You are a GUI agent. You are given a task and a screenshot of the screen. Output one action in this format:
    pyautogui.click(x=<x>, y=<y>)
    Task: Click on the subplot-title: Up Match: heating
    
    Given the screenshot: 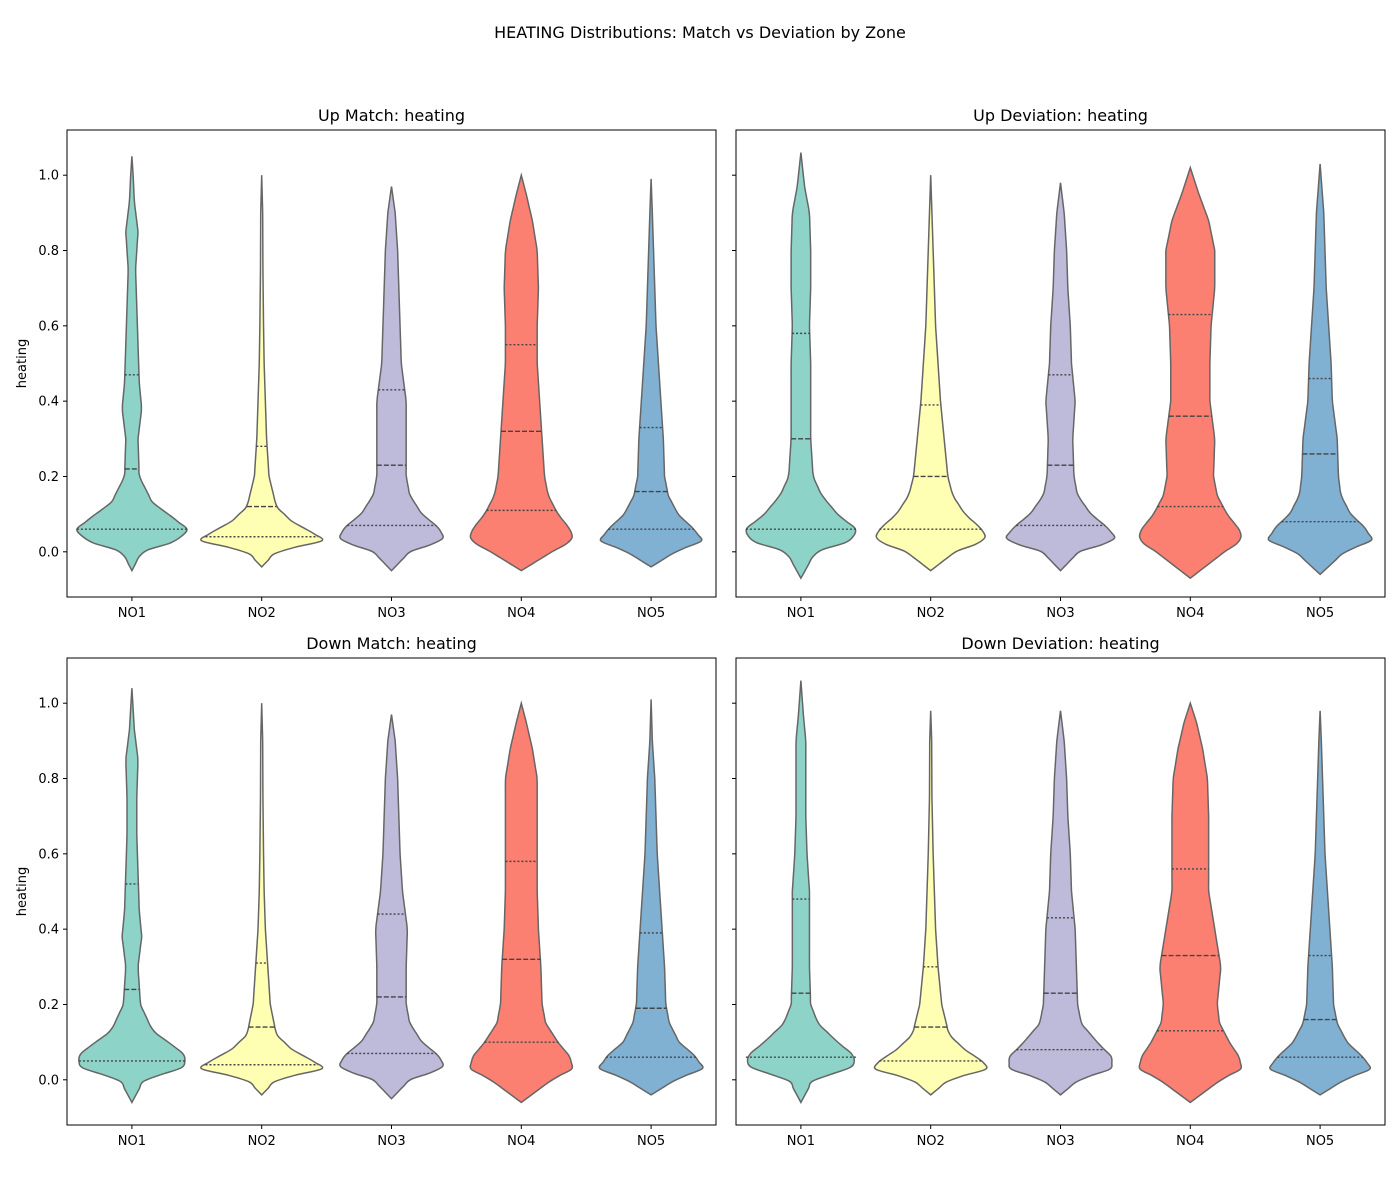 What is the action you would take?
    pyautogui.click(x=391, y=115)
    